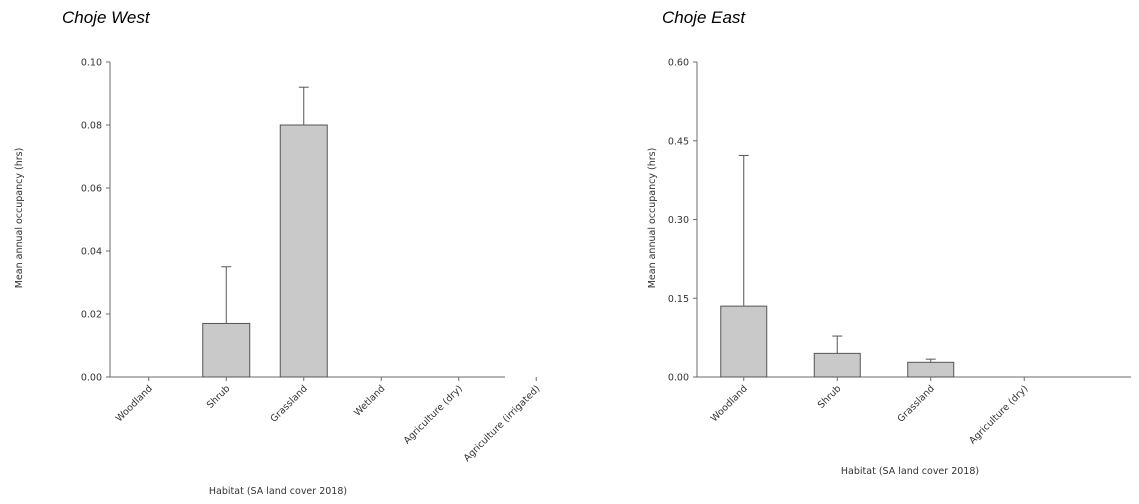 This screenshot has height=504, width=1139. I want to click on y-tick-label: 0.10, so click(91, 63).